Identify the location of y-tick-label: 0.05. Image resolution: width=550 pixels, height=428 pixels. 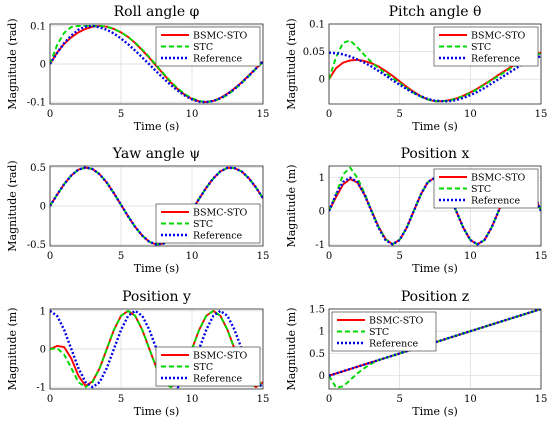
(314, 52).